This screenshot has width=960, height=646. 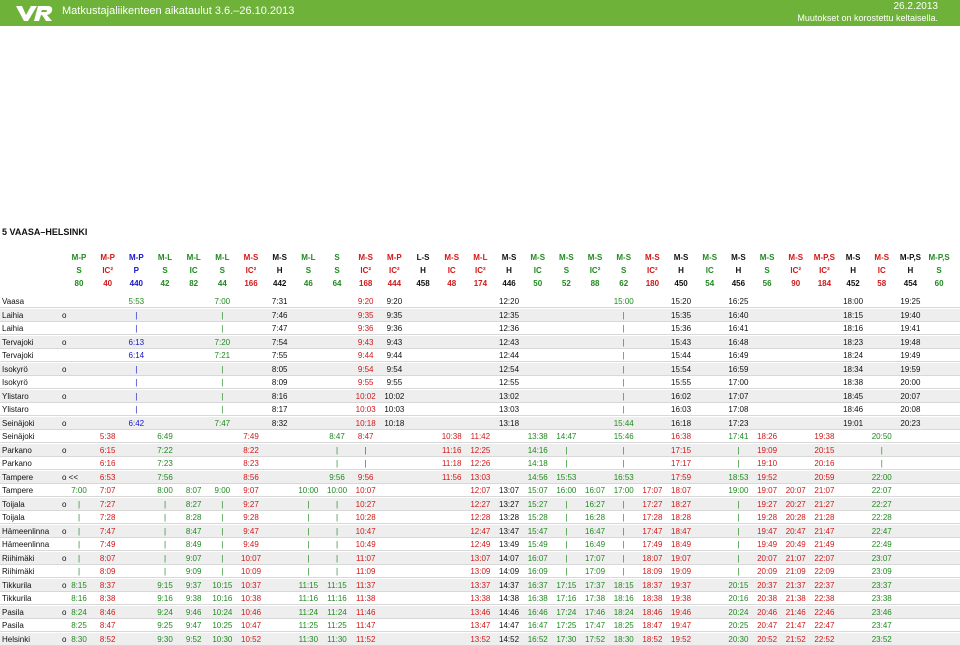 I want to click on time-cell: 14:46, so click(x=509, y=612).